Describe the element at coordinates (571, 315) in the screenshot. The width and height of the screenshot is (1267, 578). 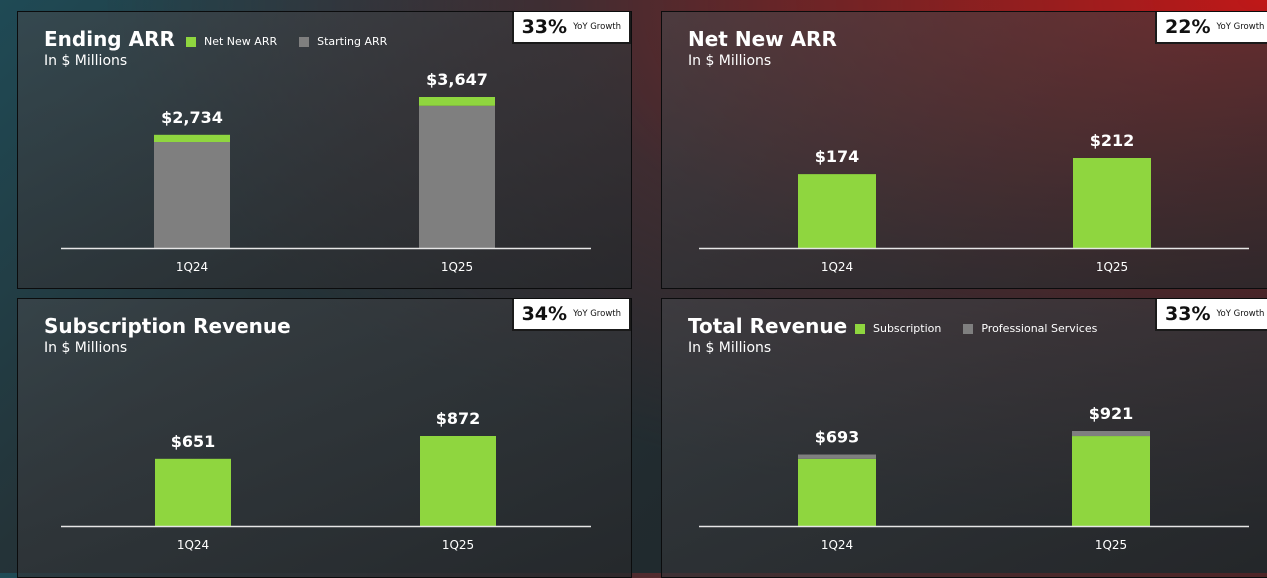
I see `yoy-growth-badge: 34% YoY Growth` at that location.